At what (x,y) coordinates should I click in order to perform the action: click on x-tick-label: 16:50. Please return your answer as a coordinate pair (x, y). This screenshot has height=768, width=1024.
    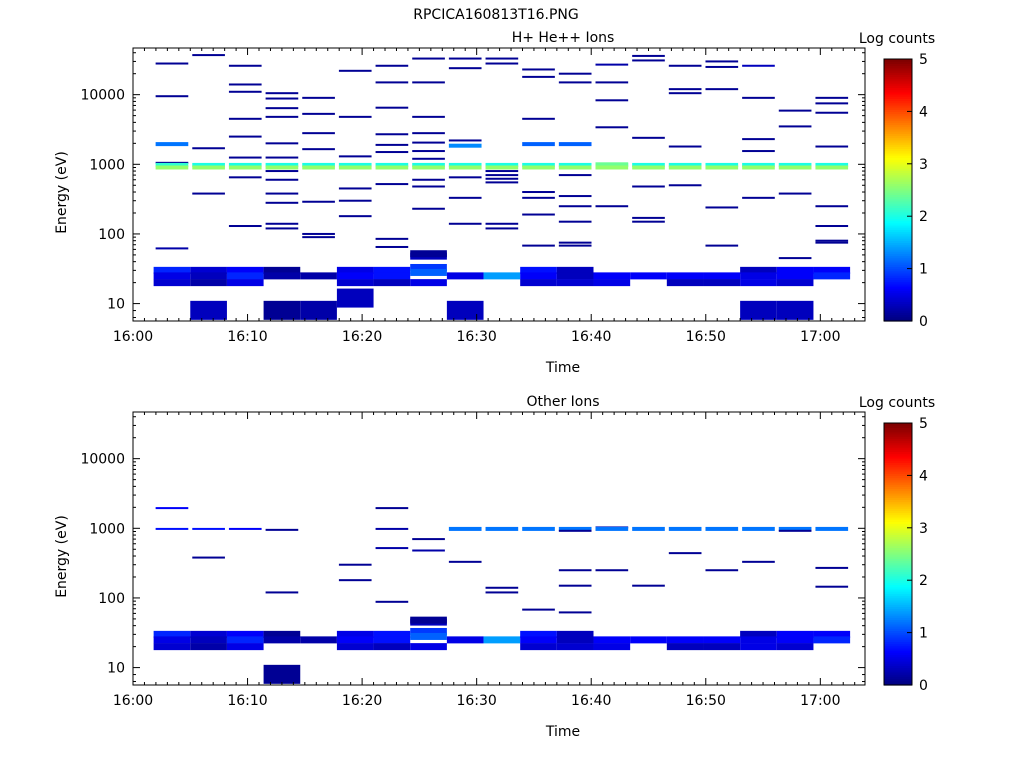
    Looking at the image, I should click on (706, 701).